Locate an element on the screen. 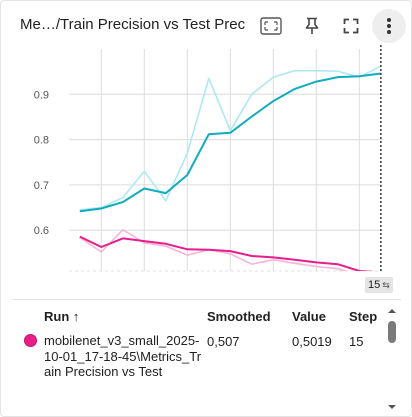 The image size is (412, 417). fullscreen-button is located at coordinates (351, 26).